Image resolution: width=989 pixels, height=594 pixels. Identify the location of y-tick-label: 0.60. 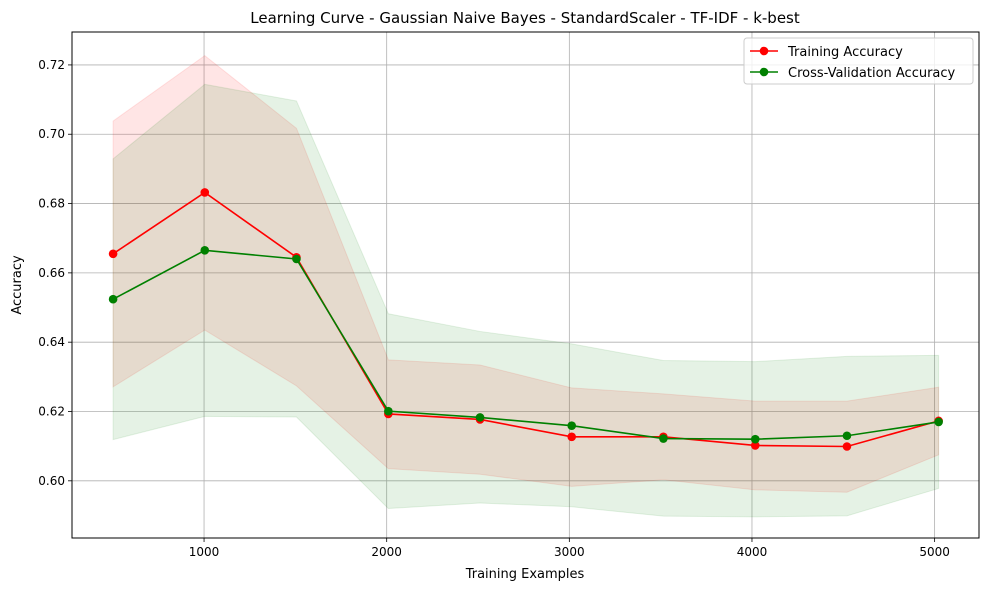
(51, 481).